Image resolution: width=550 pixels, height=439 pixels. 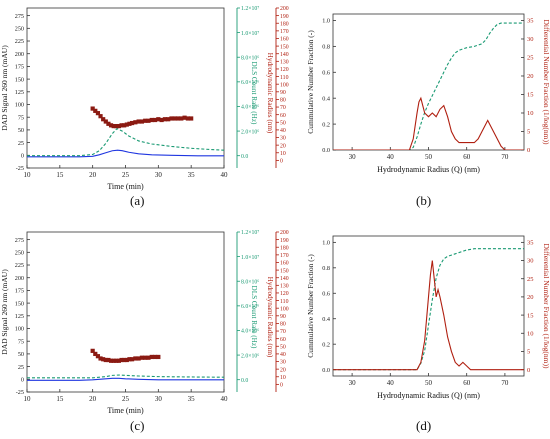 What do you see at coordinates (250, 132) in the screenshot?
I see `mid-tick-label-a-1: 2.0×10⁶` at bounding box center [250, 132].